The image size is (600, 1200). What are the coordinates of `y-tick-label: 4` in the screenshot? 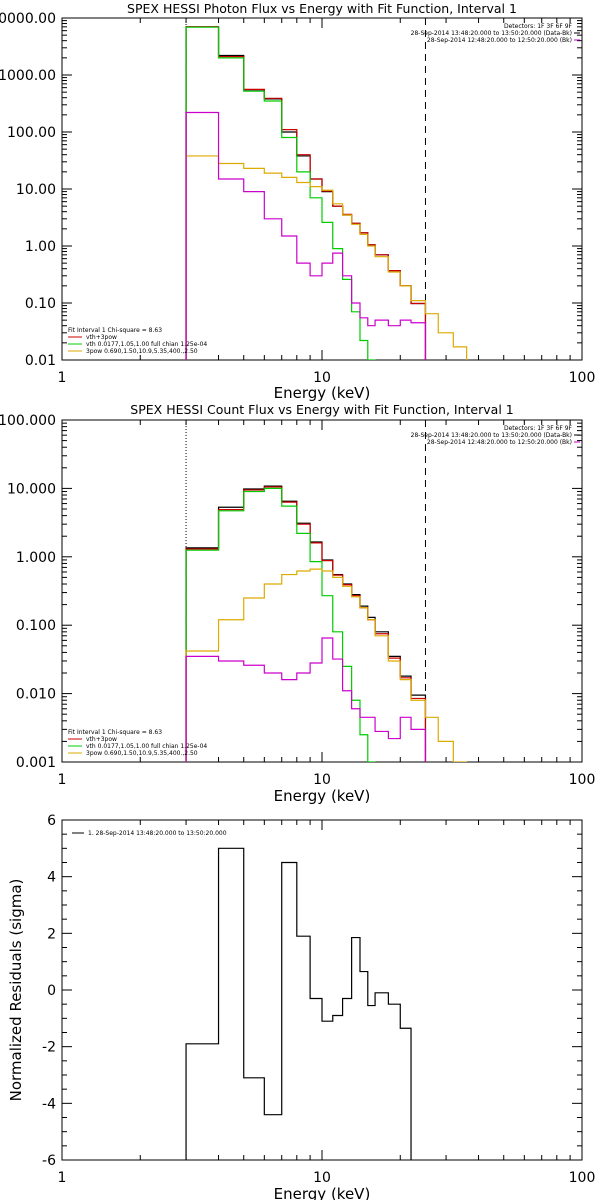 It's located at (51, 878).